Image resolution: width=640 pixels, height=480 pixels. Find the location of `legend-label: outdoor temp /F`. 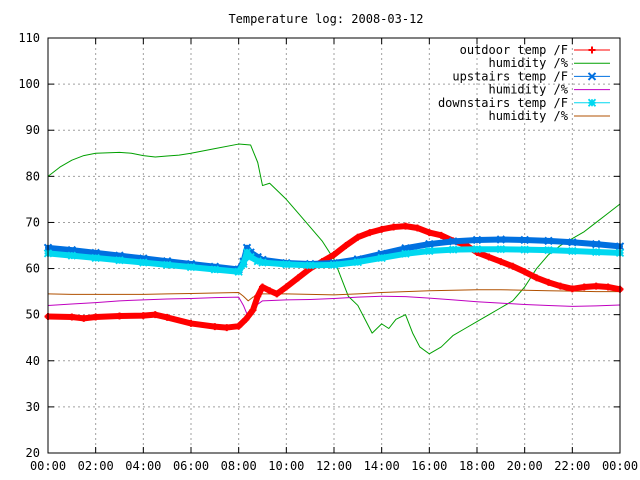

legend-label: outdoor temp /F is located at coordinates (514, 50).